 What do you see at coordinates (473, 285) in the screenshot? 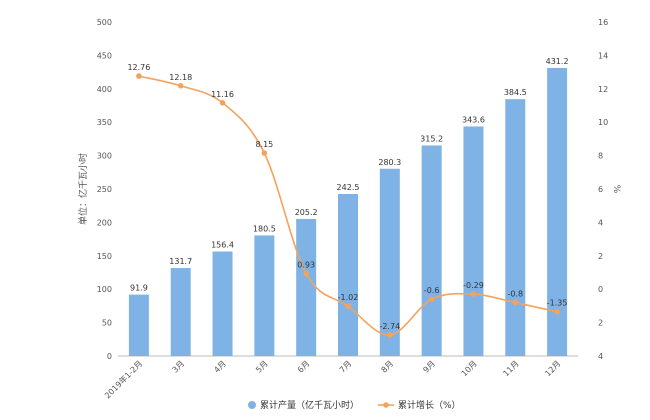
I see `growth-value-label: -0.29` at bounding box center [473, 285].